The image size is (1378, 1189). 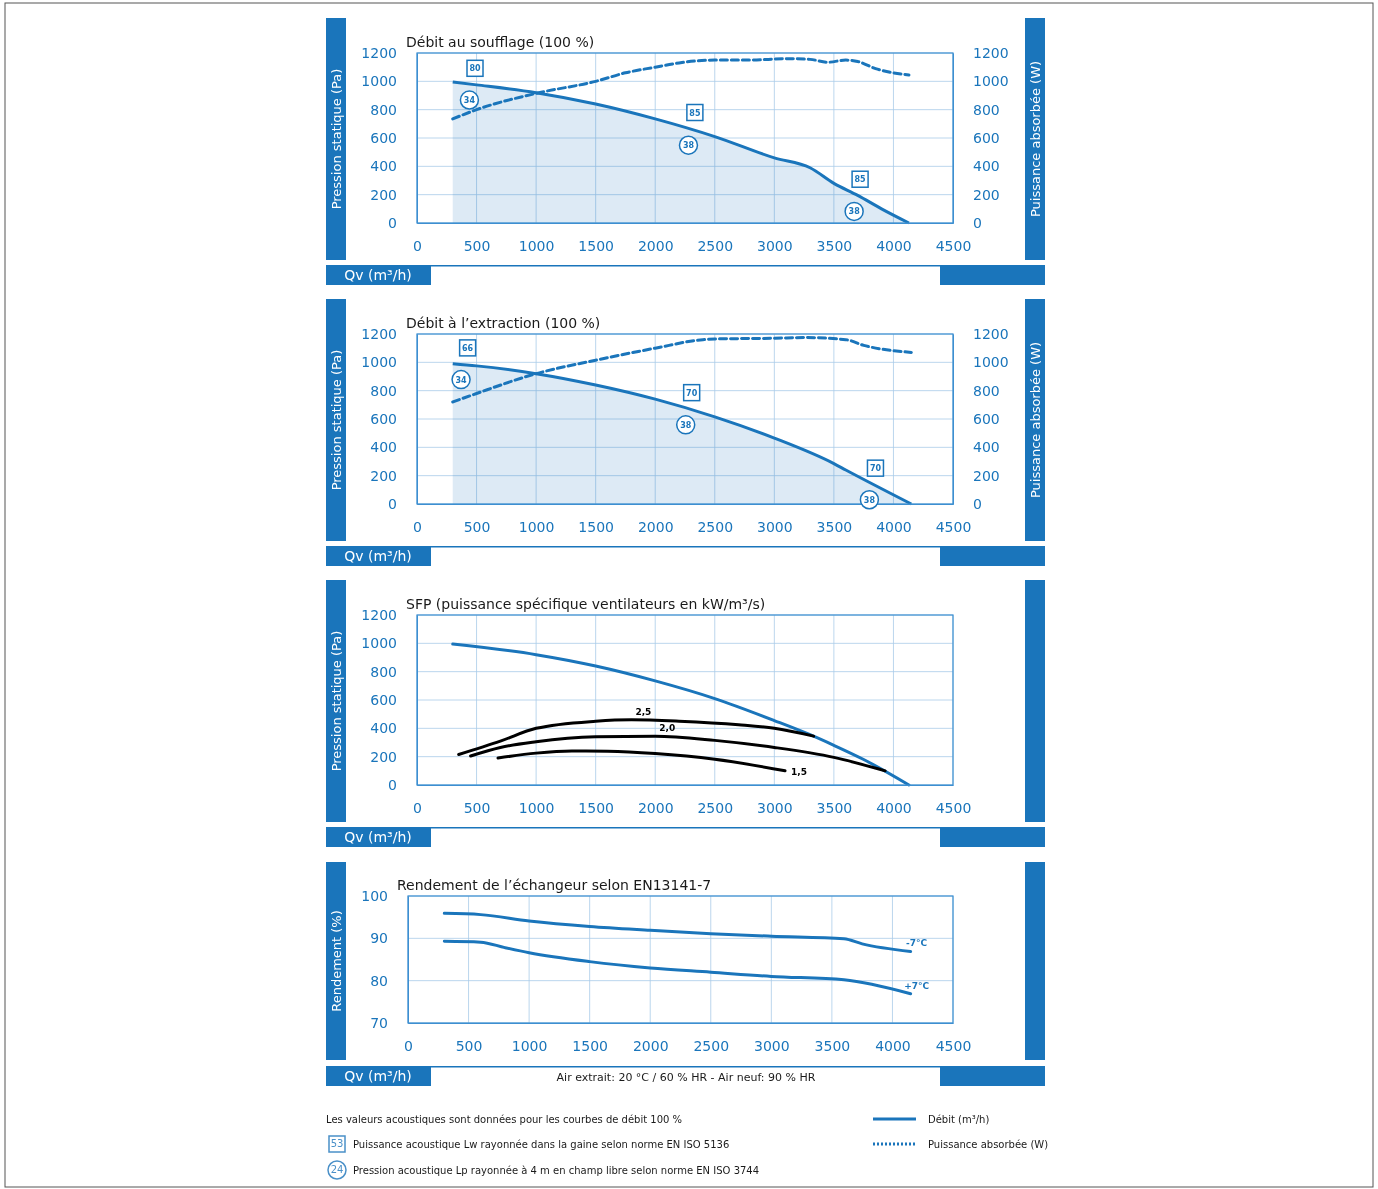 What do you see at coordinates (379, 980) in the screenshot?
I see `y-tick-label: 80` at bounding box center [379, 980].